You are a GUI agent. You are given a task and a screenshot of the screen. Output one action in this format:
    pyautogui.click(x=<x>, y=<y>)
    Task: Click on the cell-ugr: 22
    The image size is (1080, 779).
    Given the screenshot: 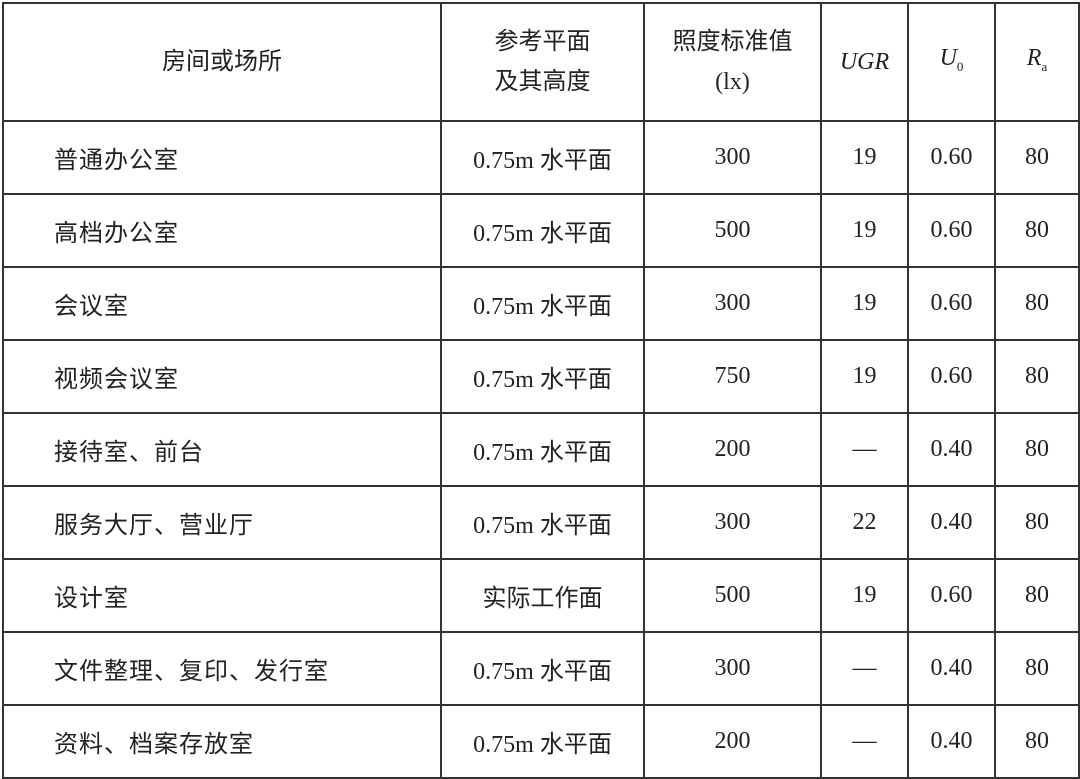 What is the action you would take?
    pyautogui.click(x=864, y=522)
    